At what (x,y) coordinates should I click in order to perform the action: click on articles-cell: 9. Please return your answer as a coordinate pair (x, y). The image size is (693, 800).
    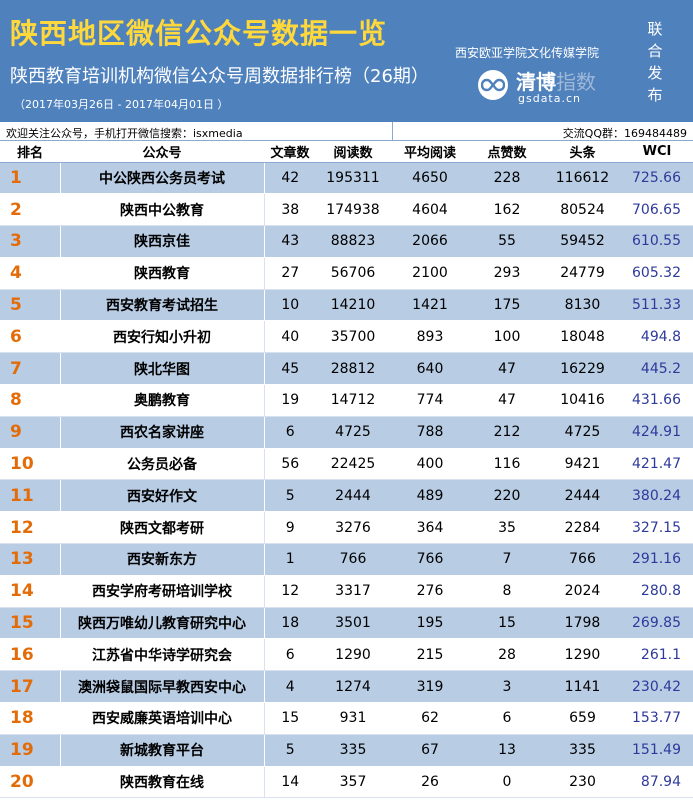
    Looking at the image, I should click on (290, 528).